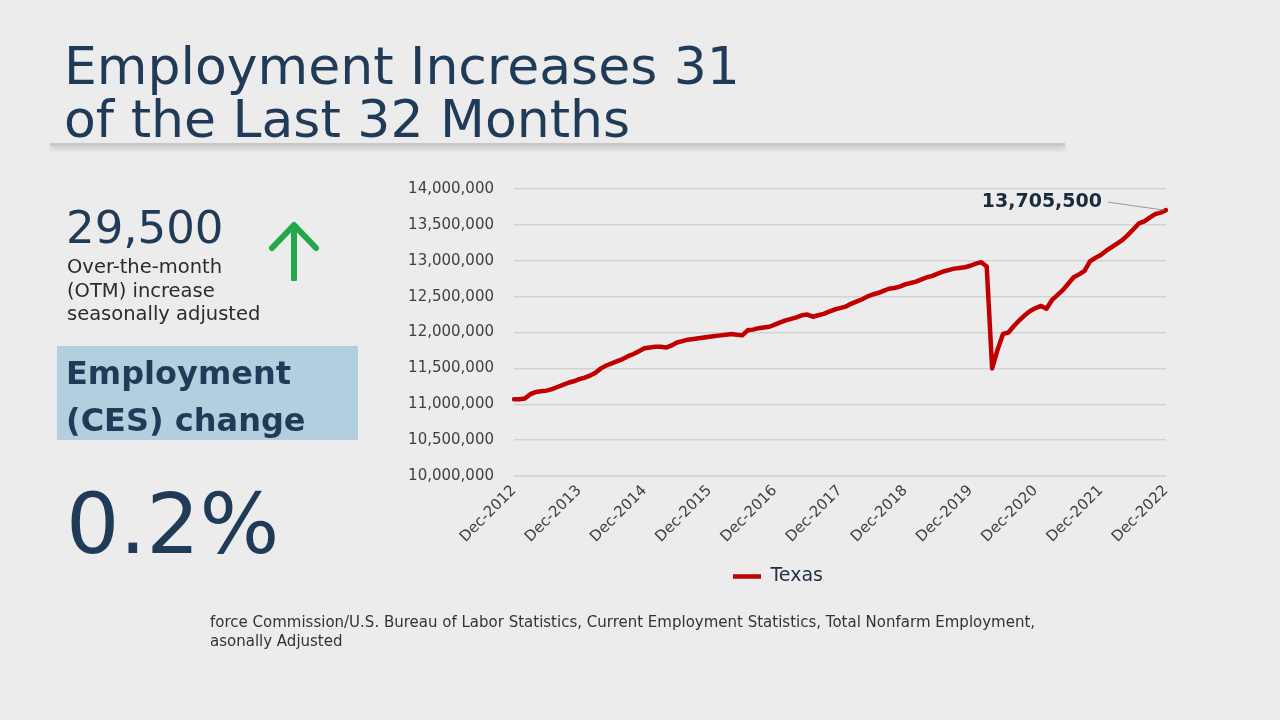 The width and height of the screenshot is (1280, 720). I want to click on legend-label: Texas, so click(796, 574).